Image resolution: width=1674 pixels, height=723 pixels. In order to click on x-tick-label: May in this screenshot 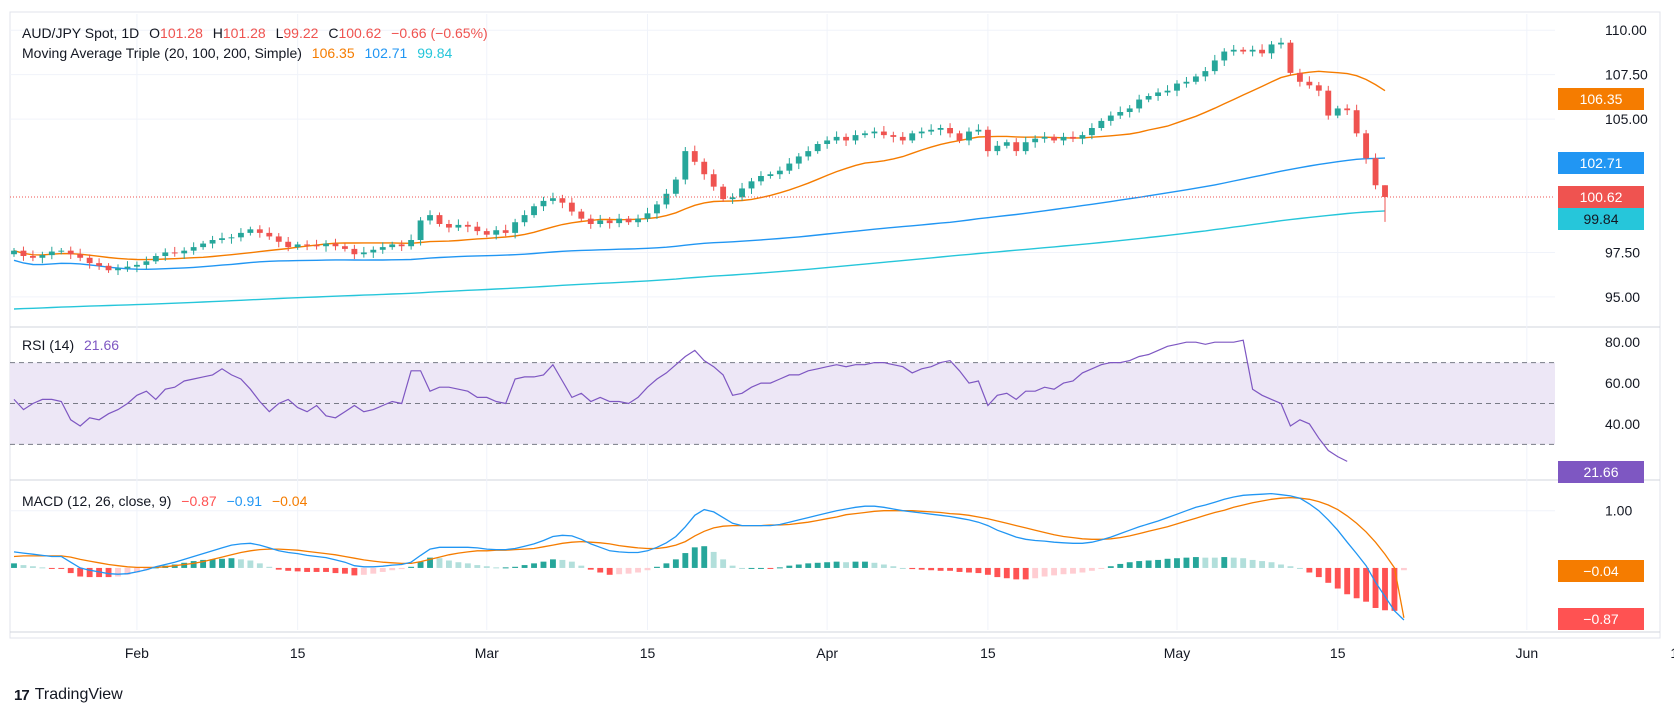, I will do `click(1177, 653)`.